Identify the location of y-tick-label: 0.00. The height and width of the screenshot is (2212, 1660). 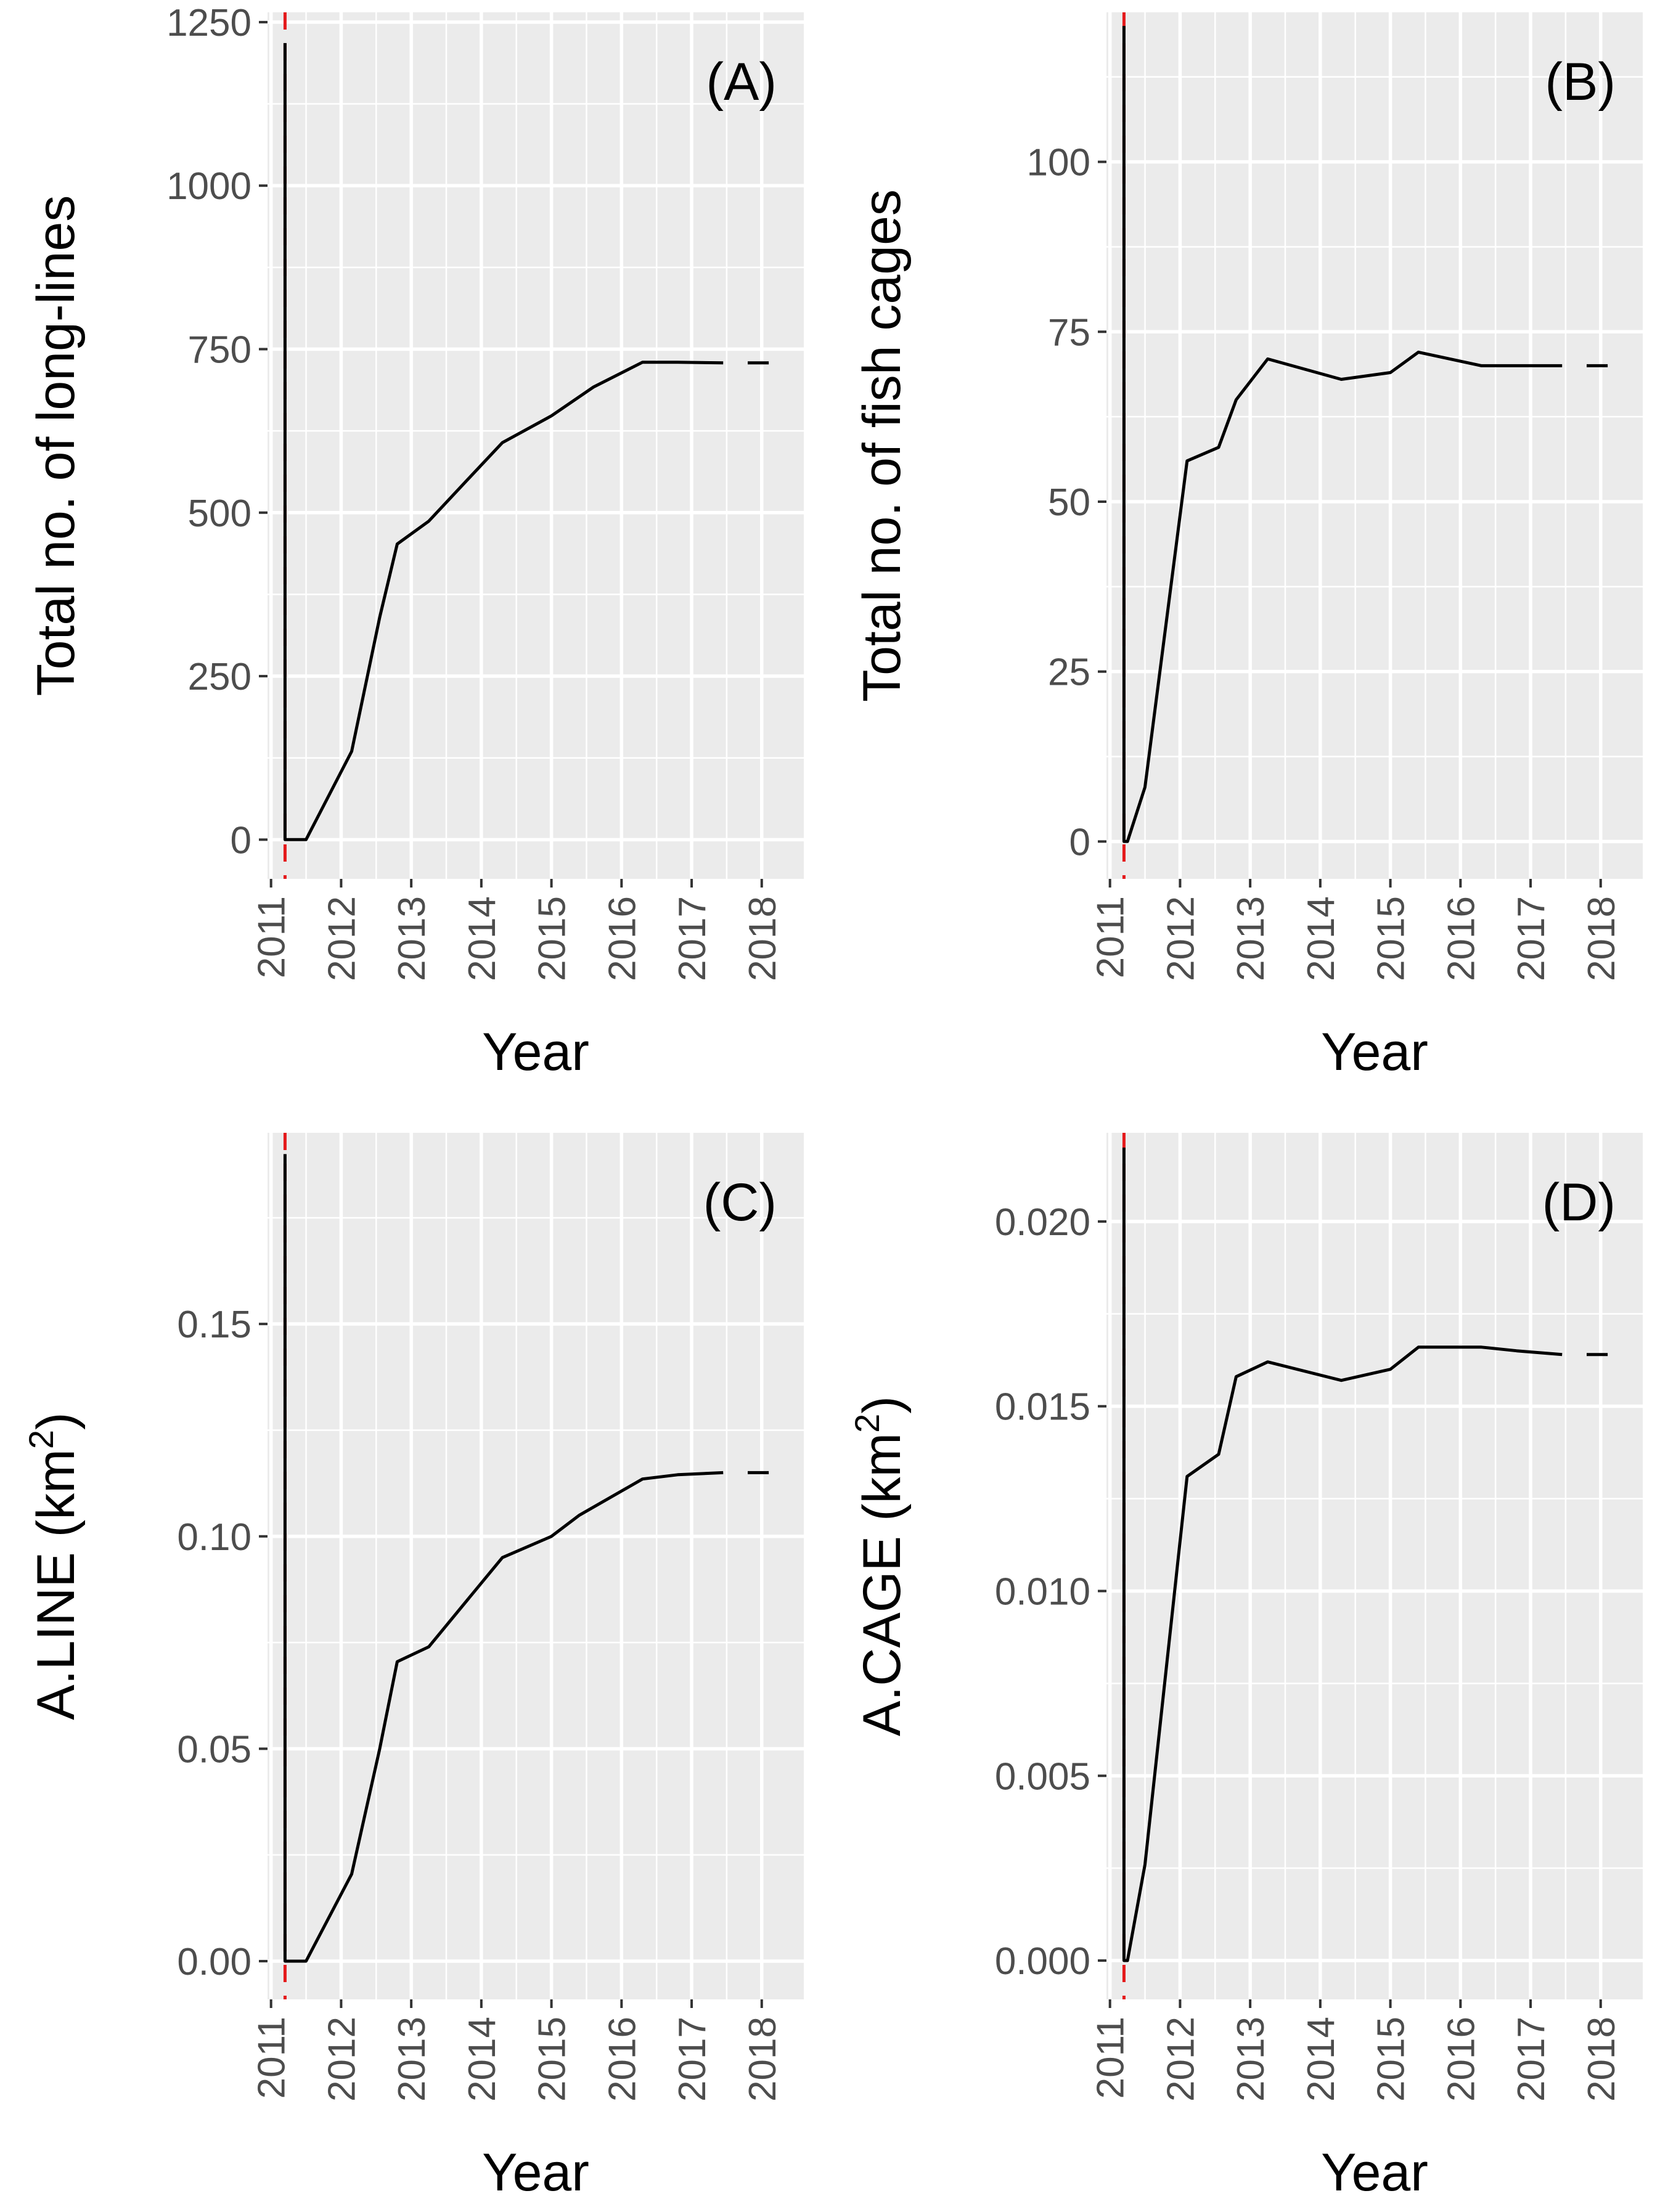
(214, 1962).